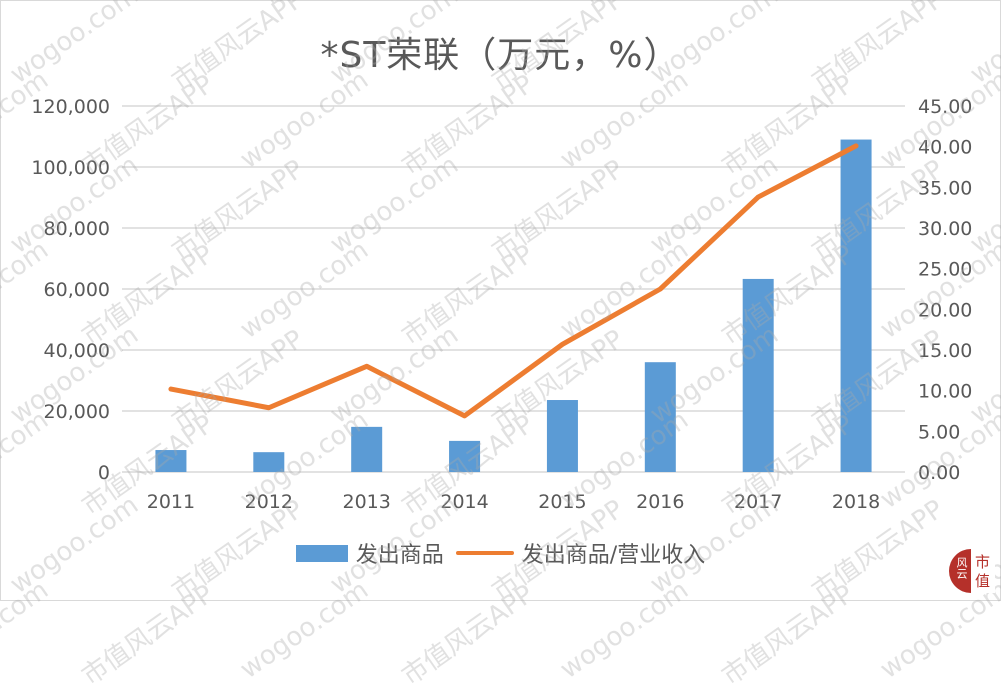 This screenshot has width=1001, height=693. I want to click on x-axis-tick: 2017, so click(758, 502).